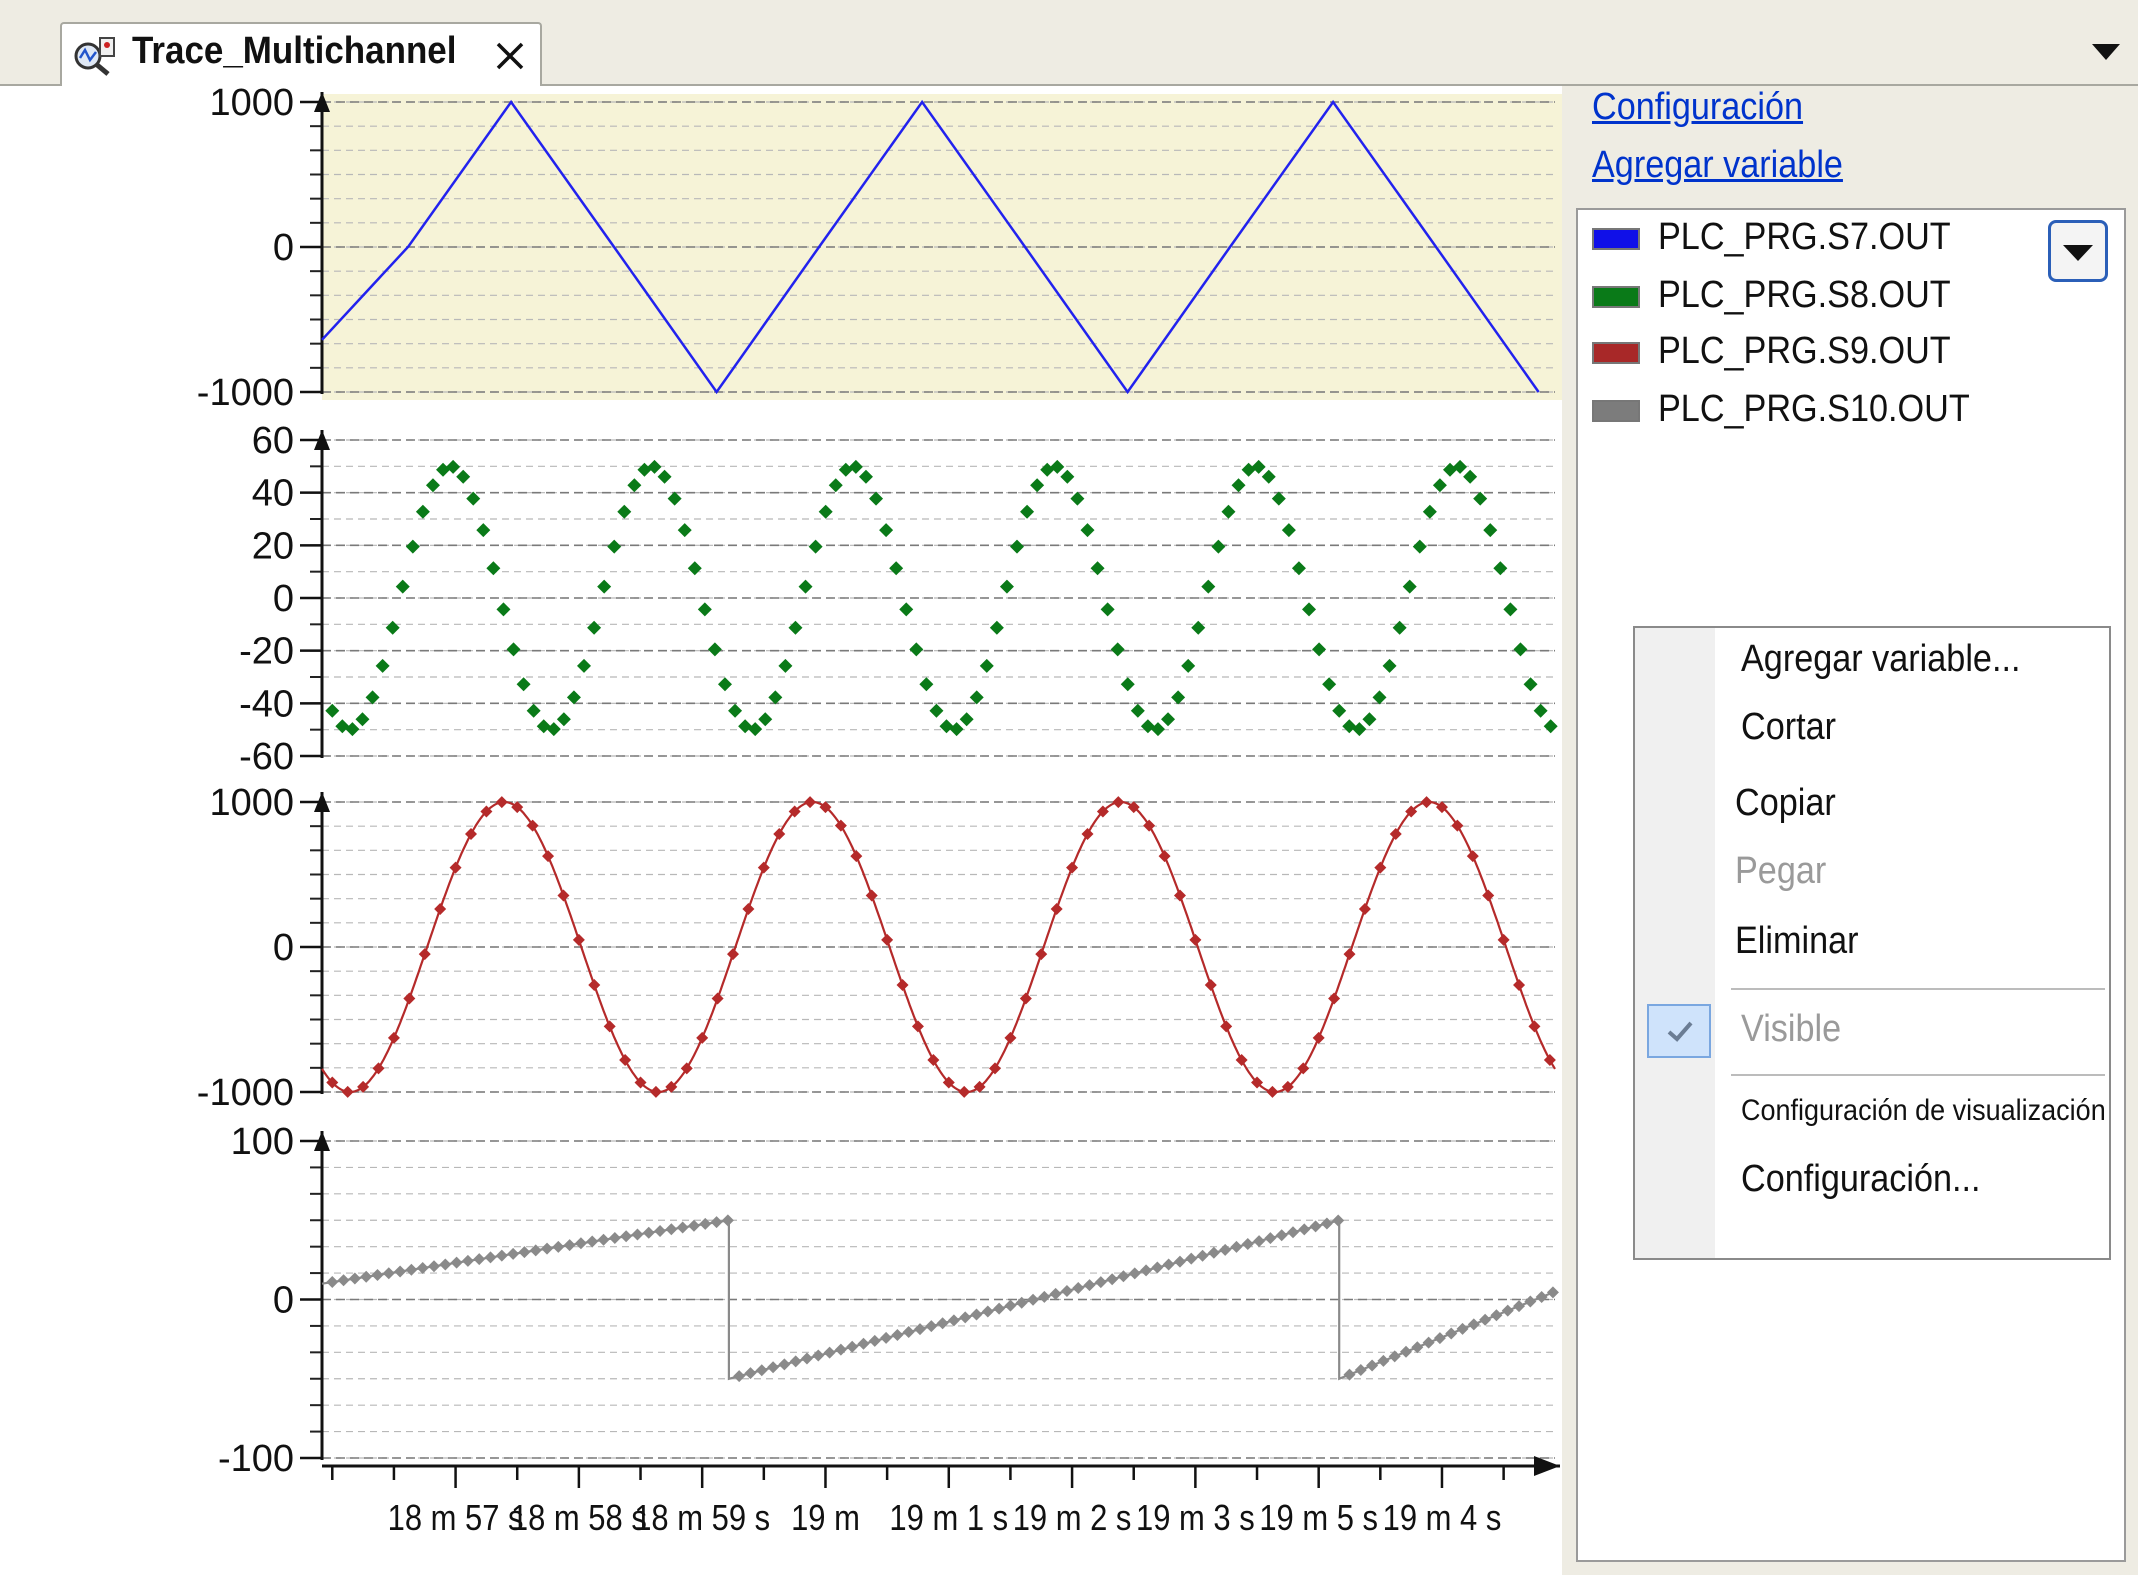 The height and width of the screenshot is (1575, 2138). I want to click on menu-item-display-settings: Configuración de visualización, so click(1923, 1110).